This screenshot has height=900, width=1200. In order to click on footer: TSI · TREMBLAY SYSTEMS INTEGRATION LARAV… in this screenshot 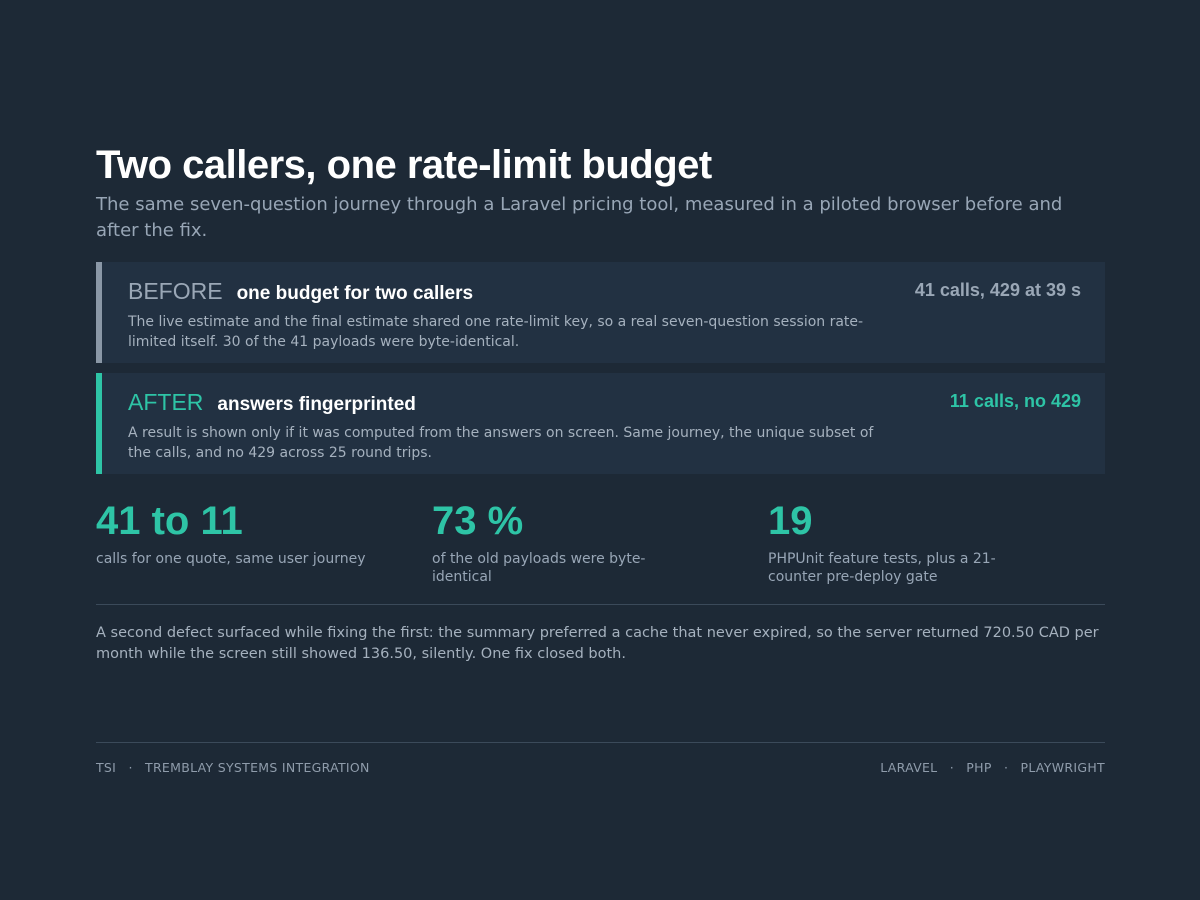, I will do `click(600, 758)`.